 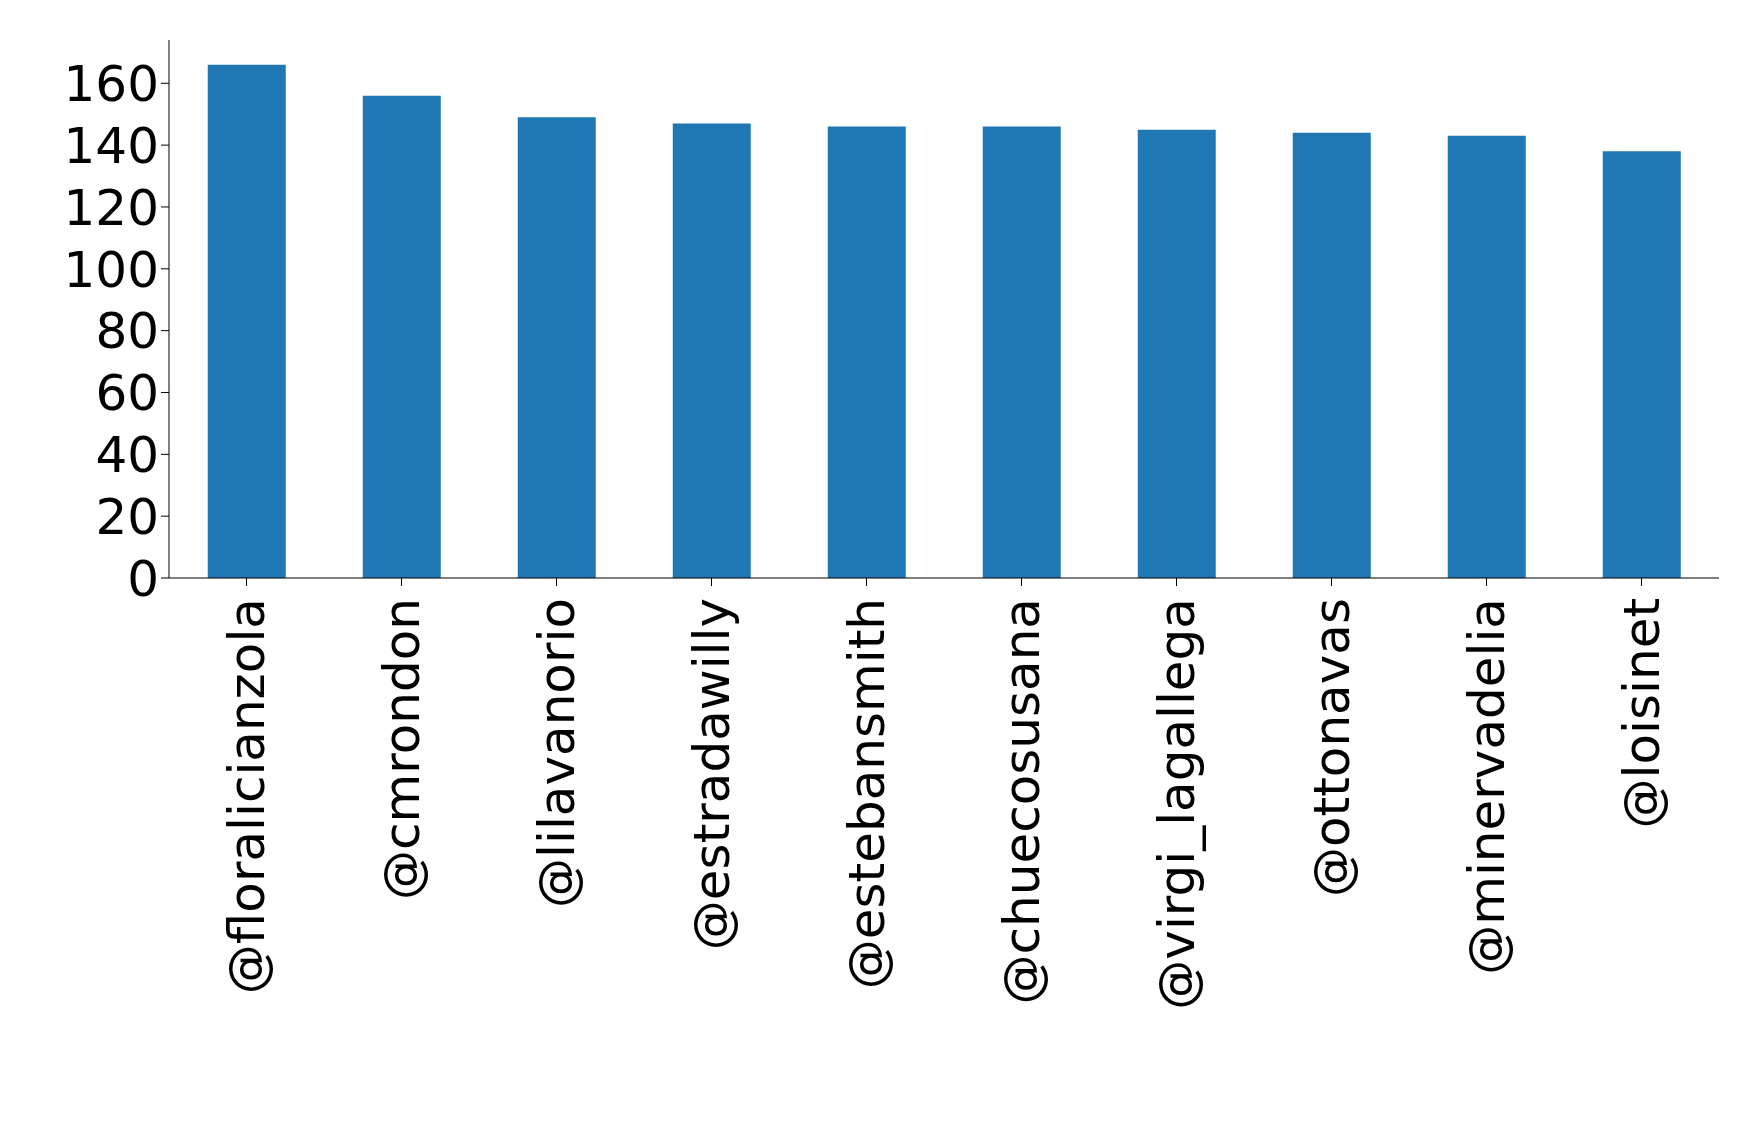 What do you see at coordinates (1176, 804) in the screenshot?
I see `x-tick-label: @virgi_lagallega` at bounding box center [1176, 804].